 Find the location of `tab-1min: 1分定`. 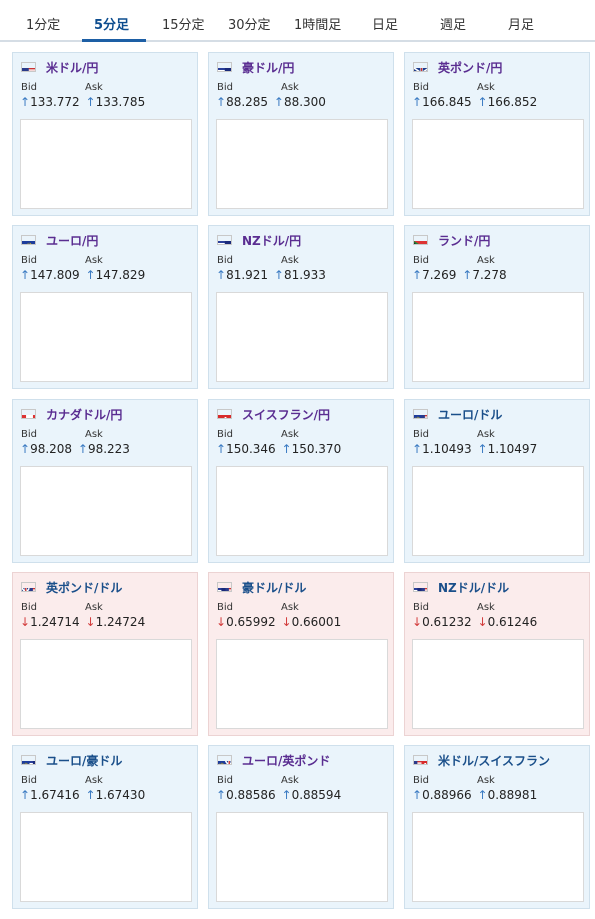

tab-1min: 1分定 is located at coordinates (43, 25).